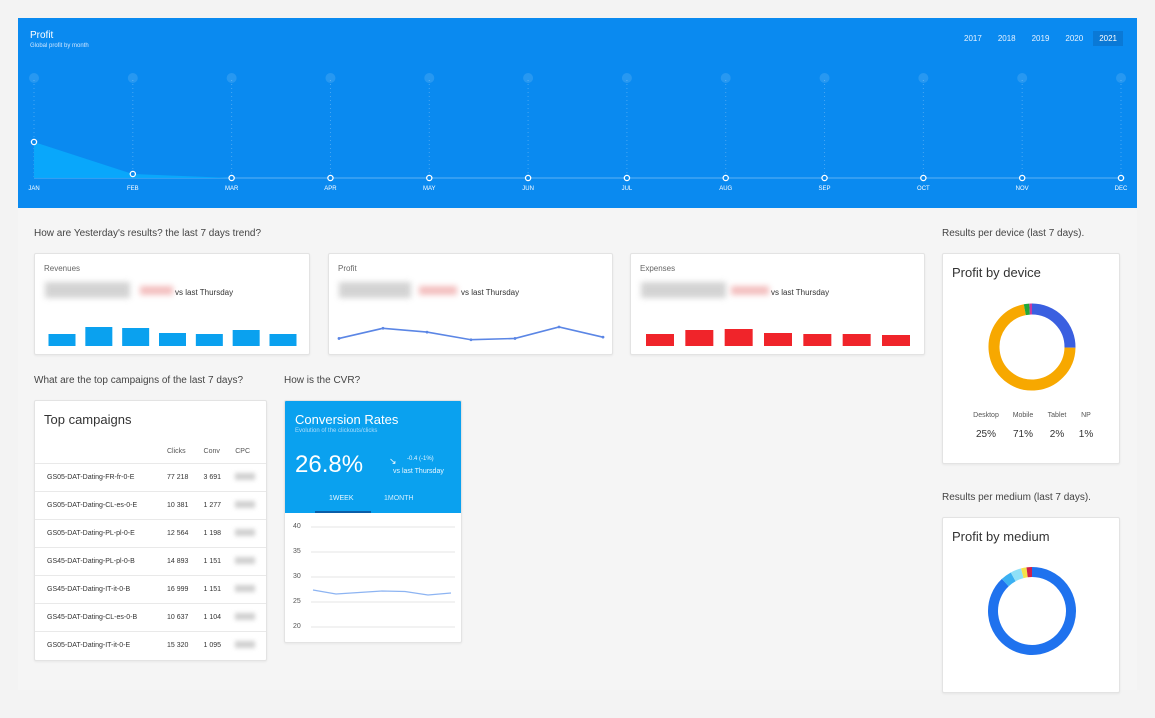 The width and height of the screenshot is (1155, 718). Describe the element at coordinates (383, 577) in the screenshot. I see `cvr-line-chart` at that location.